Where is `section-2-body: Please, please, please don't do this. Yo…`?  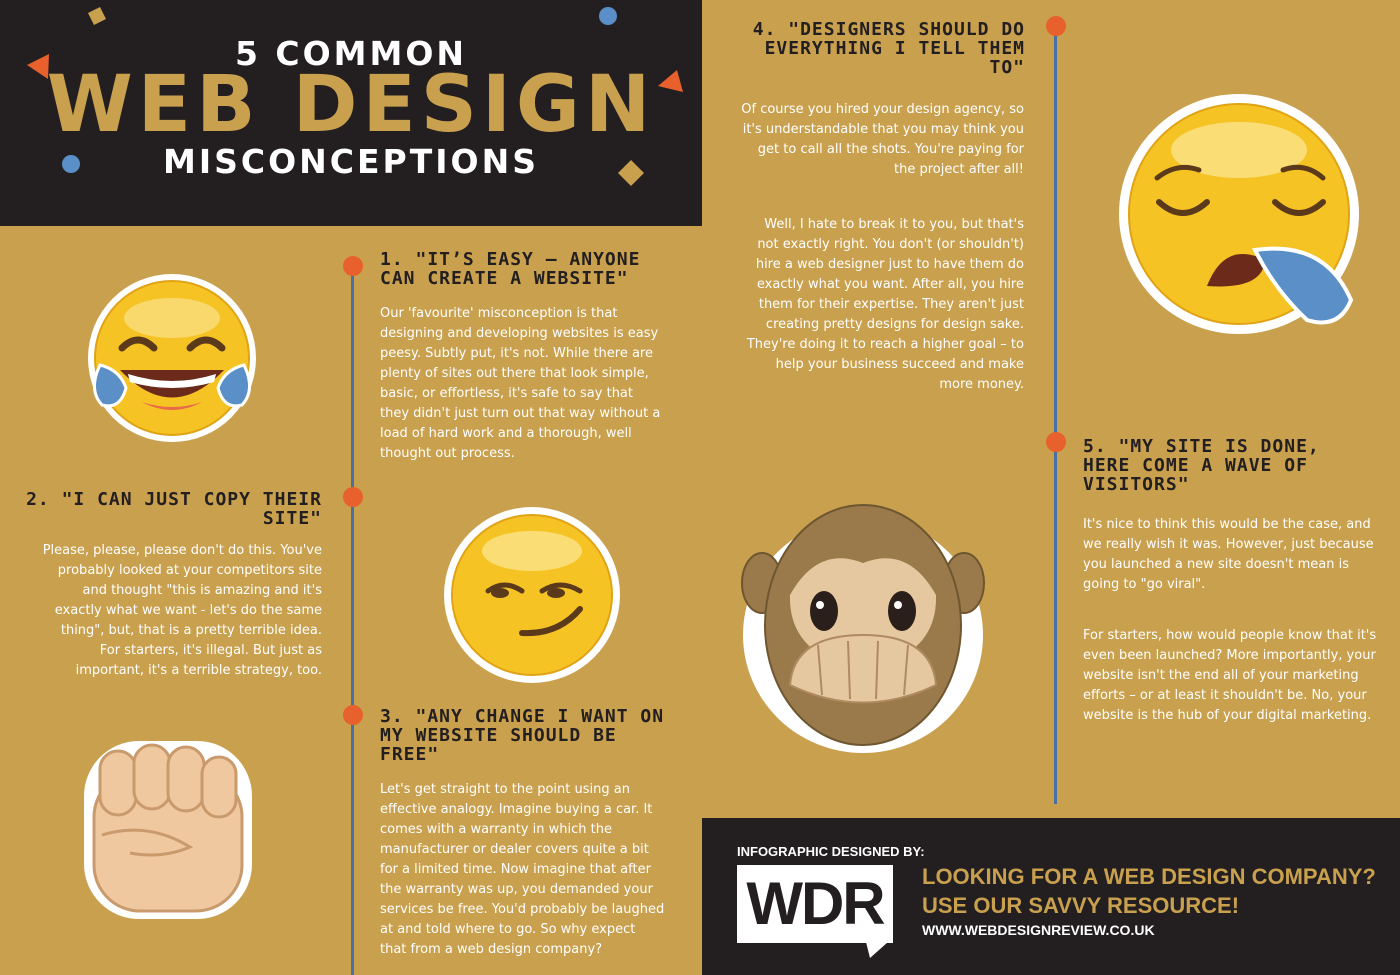 section-2-body: Please, please, please don't do this. Yo… is located at coordinates (182, 610).